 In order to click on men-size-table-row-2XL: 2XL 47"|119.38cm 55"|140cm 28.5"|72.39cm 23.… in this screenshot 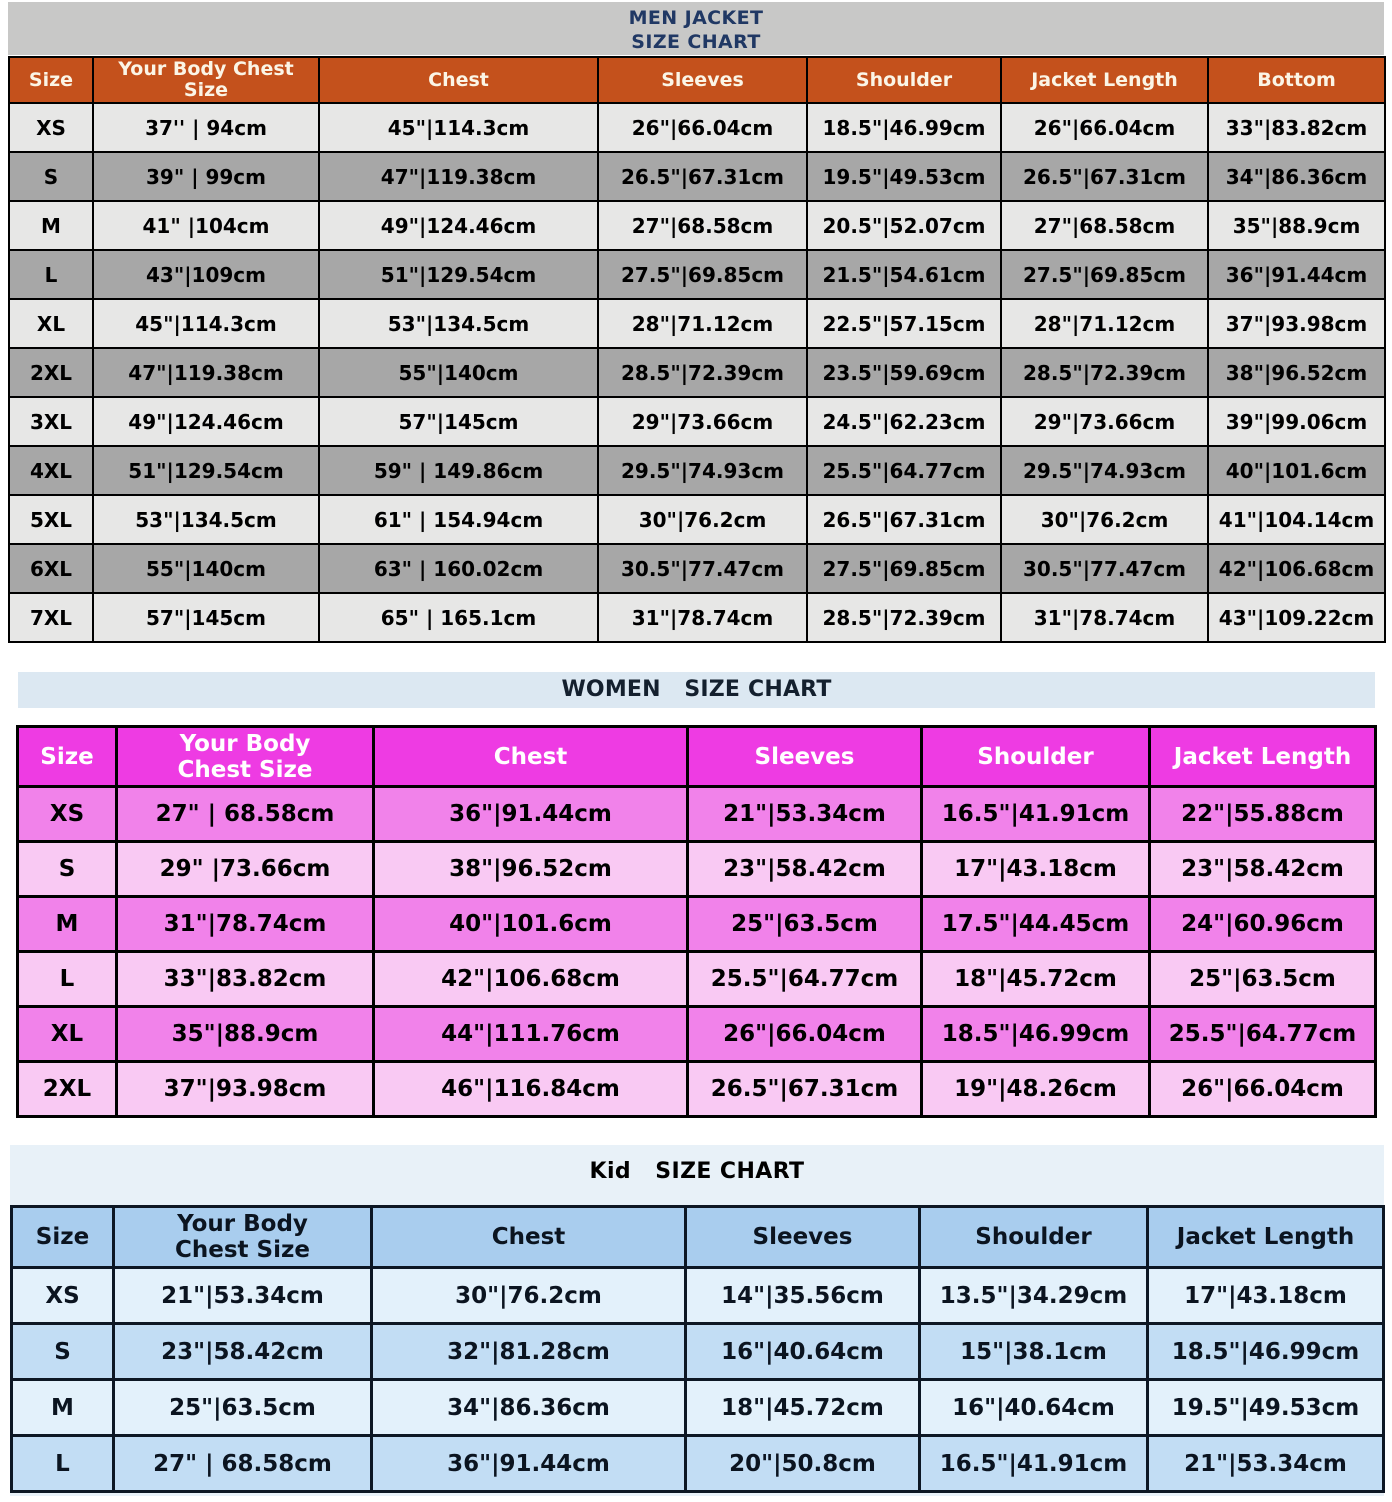, I will do `click(697, 372)`.